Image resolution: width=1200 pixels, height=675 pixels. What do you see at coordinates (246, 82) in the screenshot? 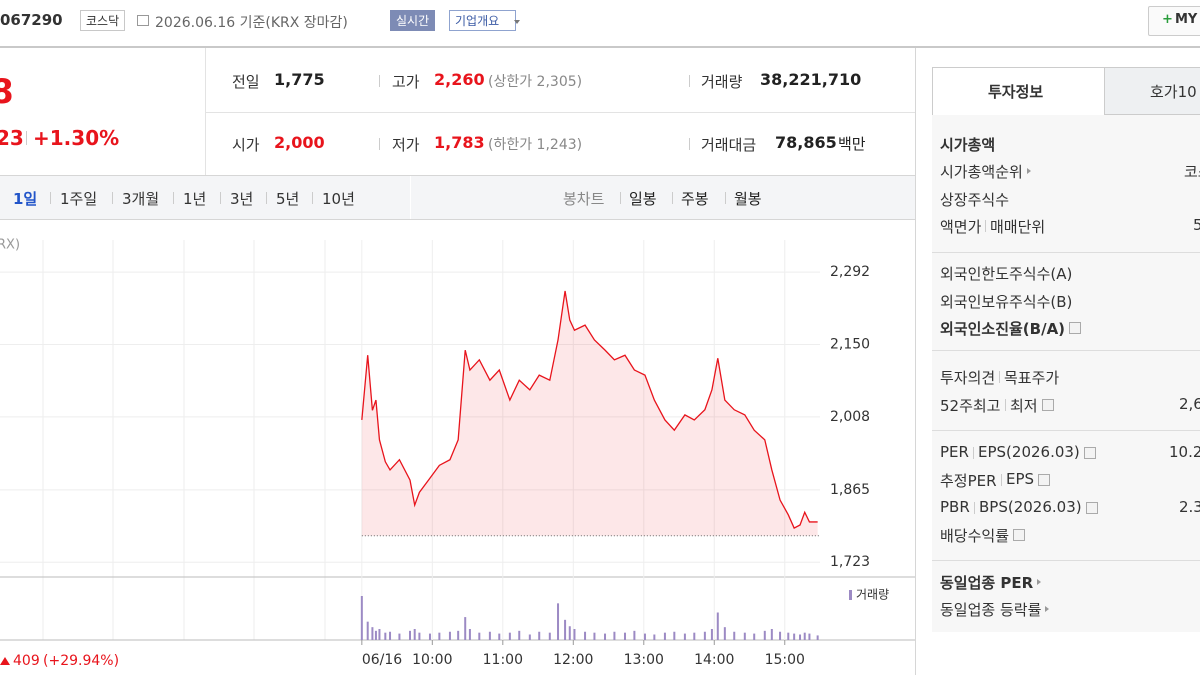
I see `prev-label: 전일` at bounding box center [246, 82].